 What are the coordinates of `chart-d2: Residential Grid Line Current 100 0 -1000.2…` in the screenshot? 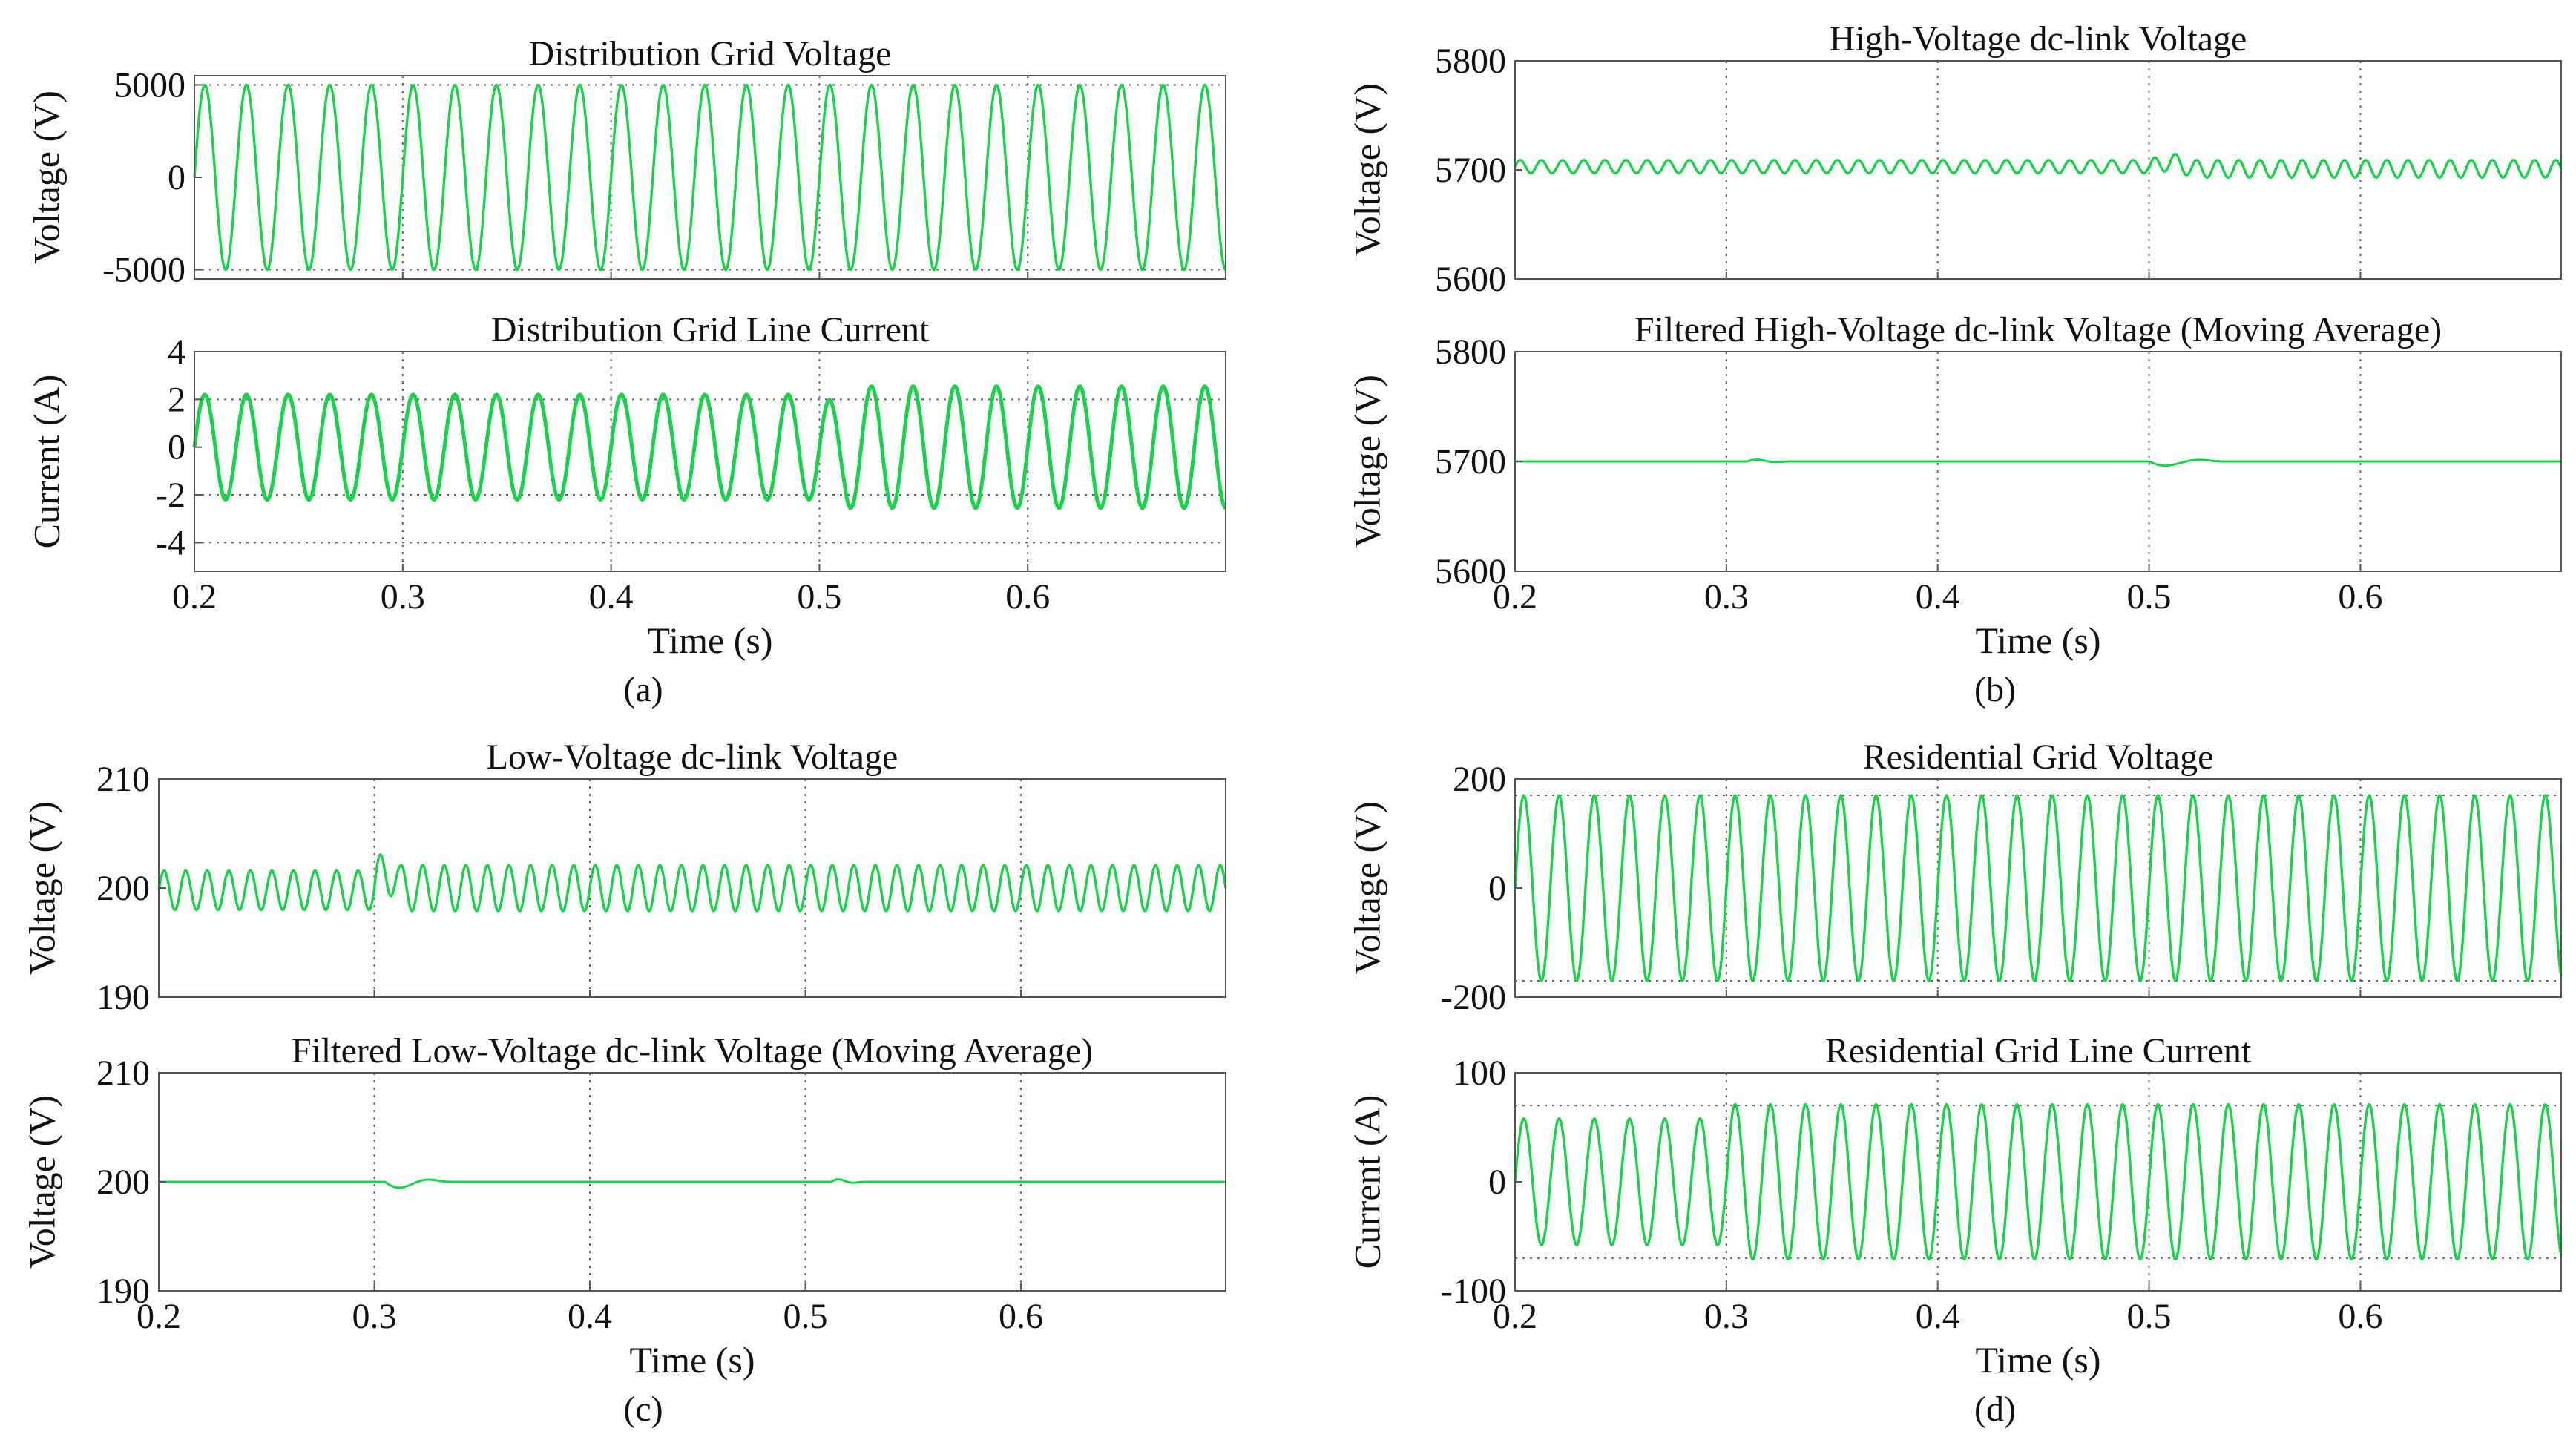 It's located at (1955, 1206).